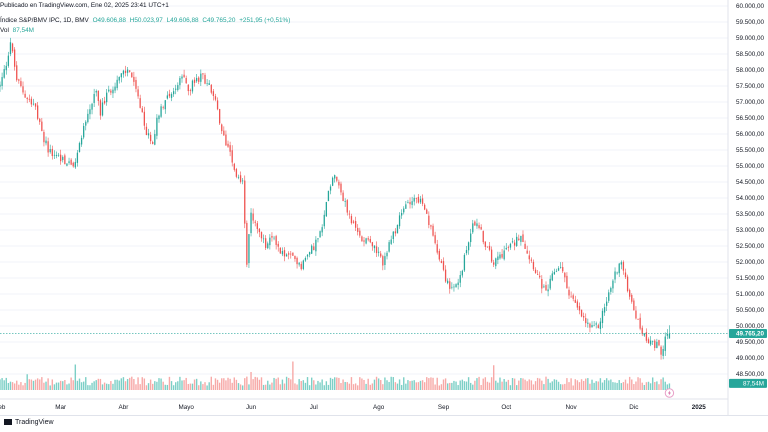 This screenshot has width=768, height=432. Describe the element at coordinates (4, 30) in the screenshot. I see `volume-label: Vol` at that location.